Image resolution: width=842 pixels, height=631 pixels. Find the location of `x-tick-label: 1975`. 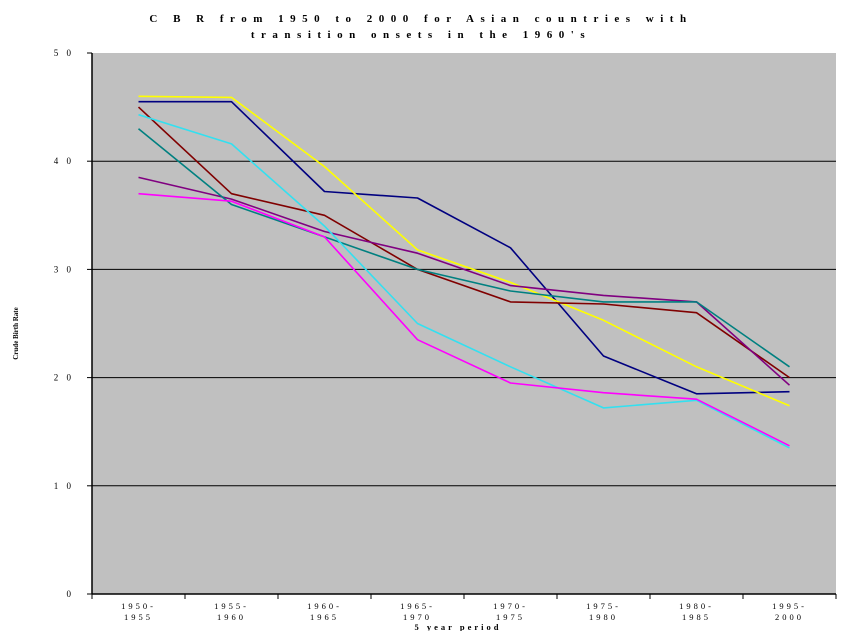

x-tick-label: 1975 is located at coordinates (510, 617).